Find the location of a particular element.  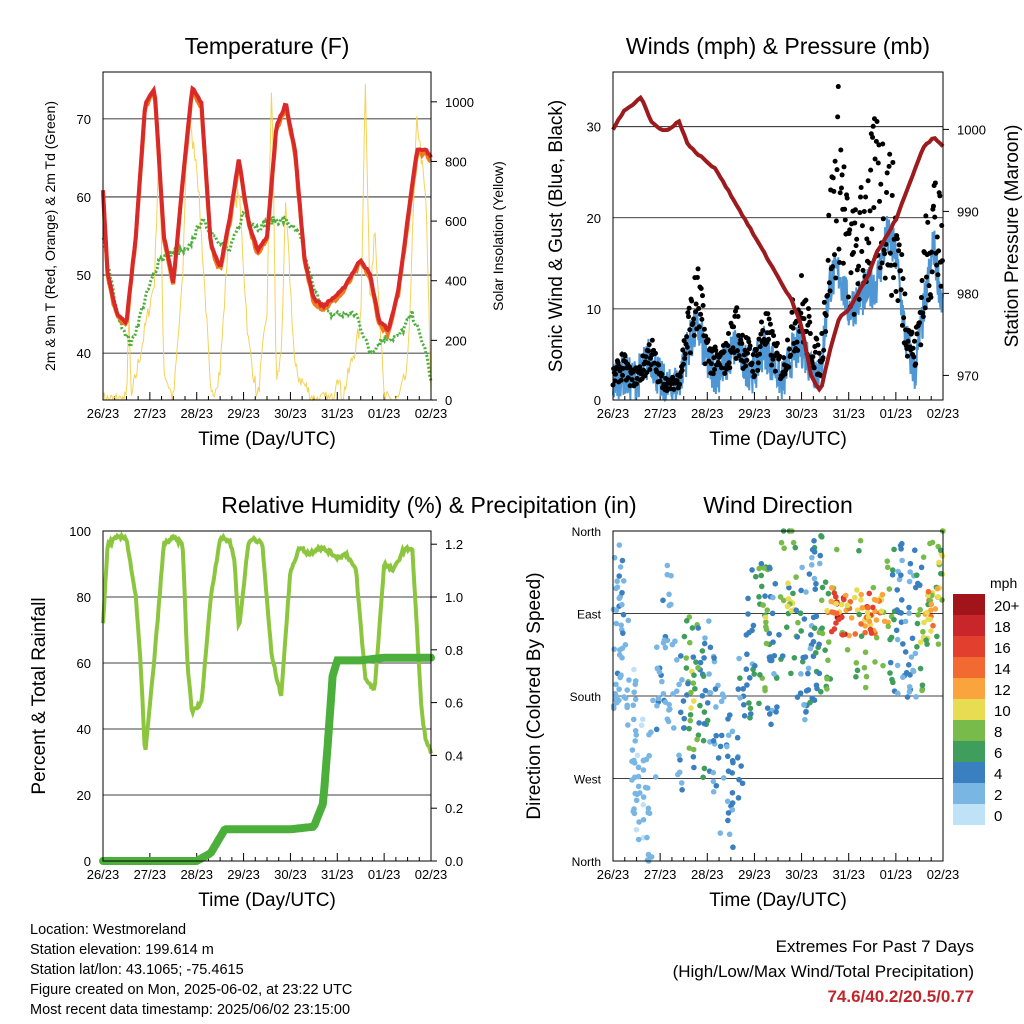

temp-ylabel-right: Solar Insolation (Yellow) is located at coordinates (498, 236).